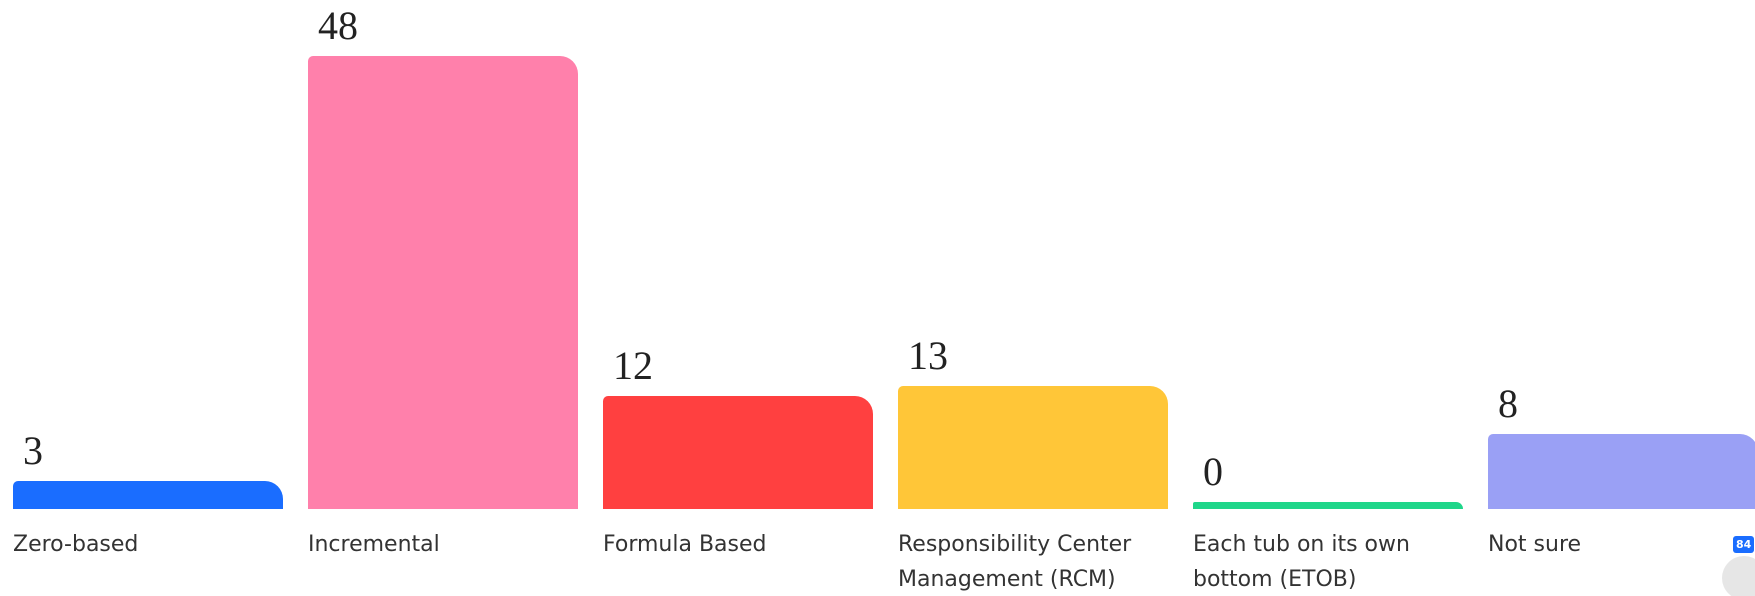  I want to click on category-label: Zero-based, so click(76, 544).